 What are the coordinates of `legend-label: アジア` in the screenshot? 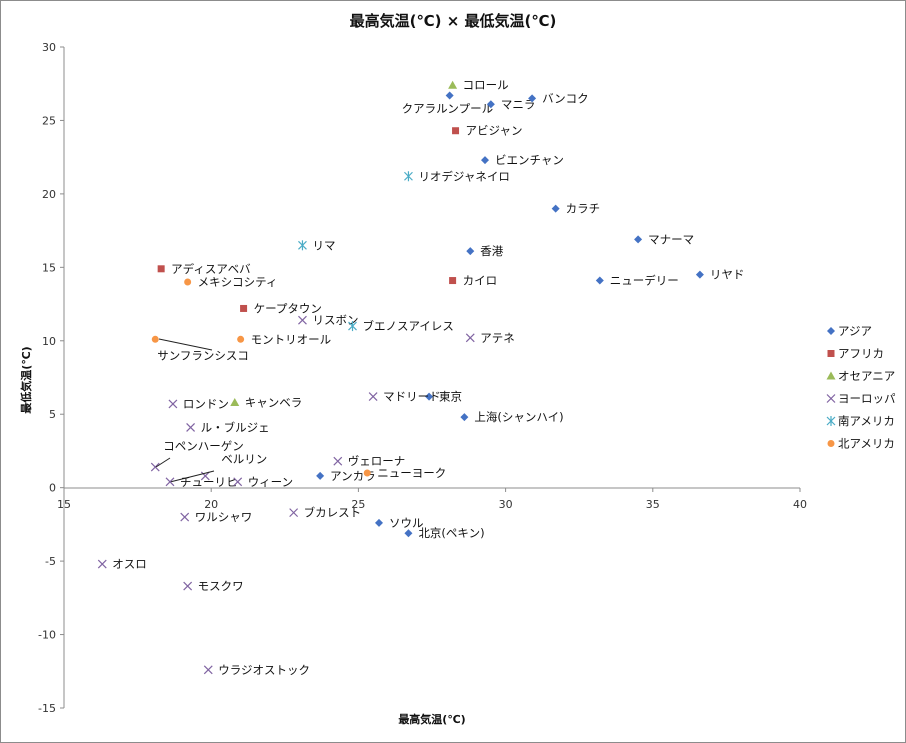 It's located at (855, 331).